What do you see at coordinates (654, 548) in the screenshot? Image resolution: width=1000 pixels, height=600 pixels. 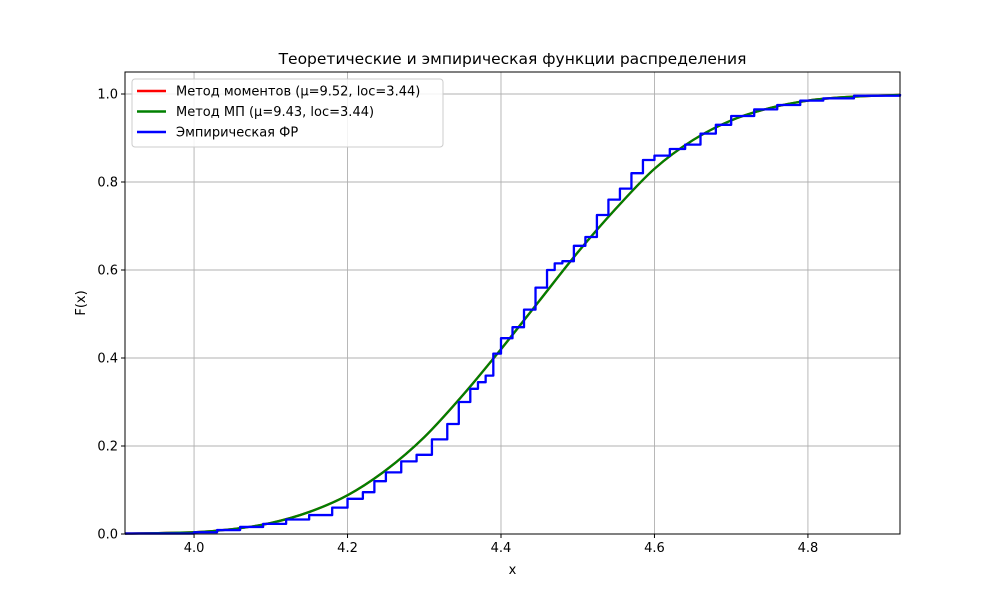 I see `x-tick-label: 4.6` at bounding box center [654, 548].